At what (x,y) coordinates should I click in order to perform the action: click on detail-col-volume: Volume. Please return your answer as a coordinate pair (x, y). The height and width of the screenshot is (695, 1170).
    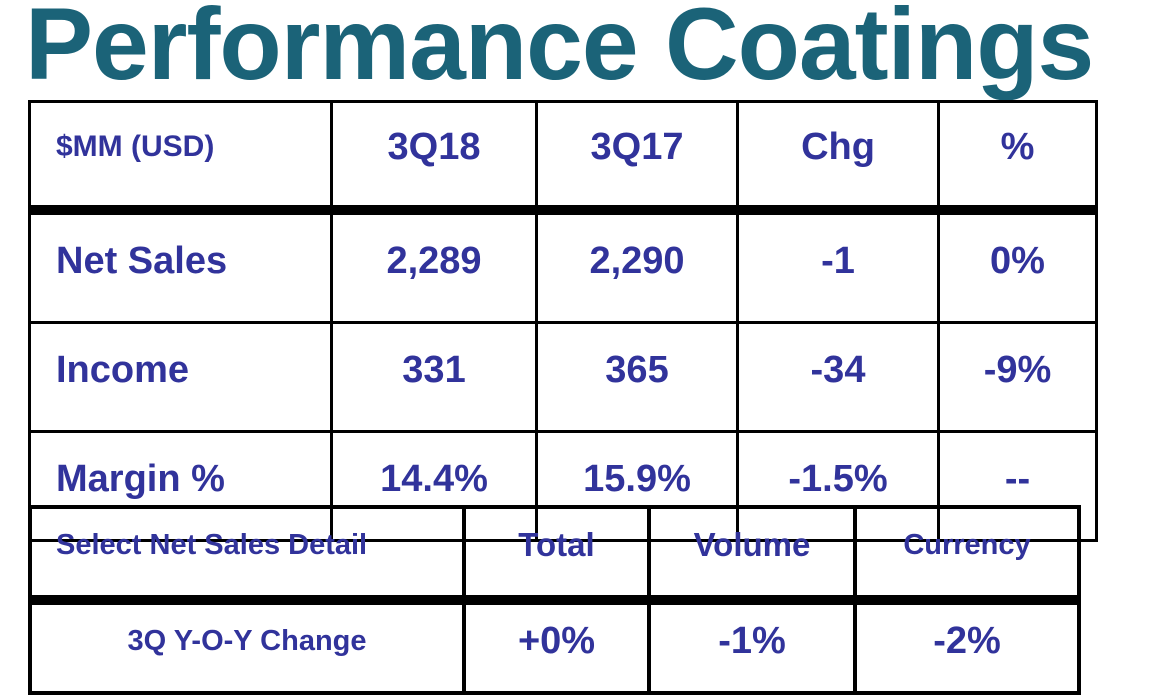
    Looking at the image, I should click on (752, 555).